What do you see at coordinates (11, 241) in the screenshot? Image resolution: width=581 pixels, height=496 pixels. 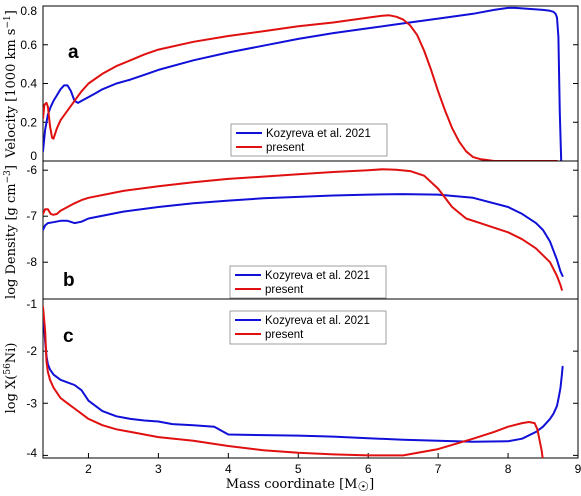 I see `ylabel-b-main: log Density [g cm` at bounding box center [11, 241].